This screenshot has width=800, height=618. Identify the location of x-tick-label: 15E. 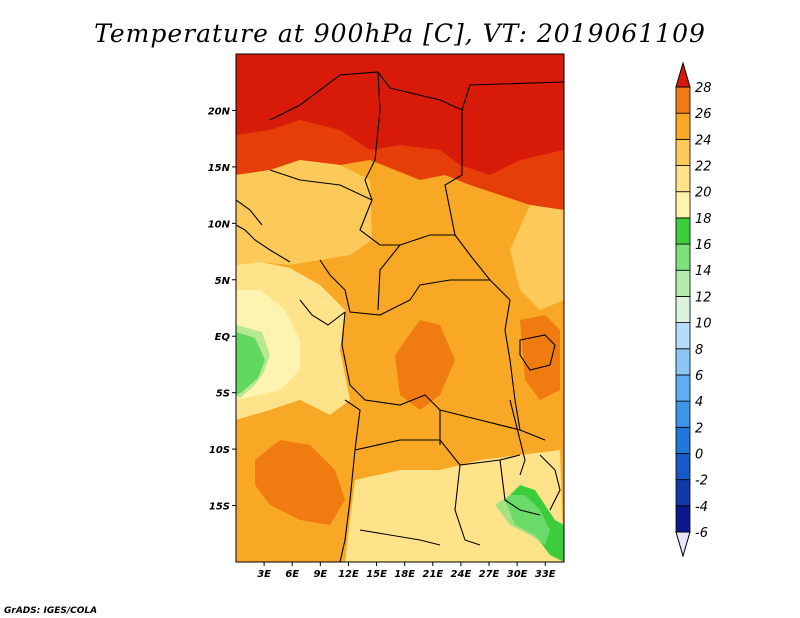
(376, 574).